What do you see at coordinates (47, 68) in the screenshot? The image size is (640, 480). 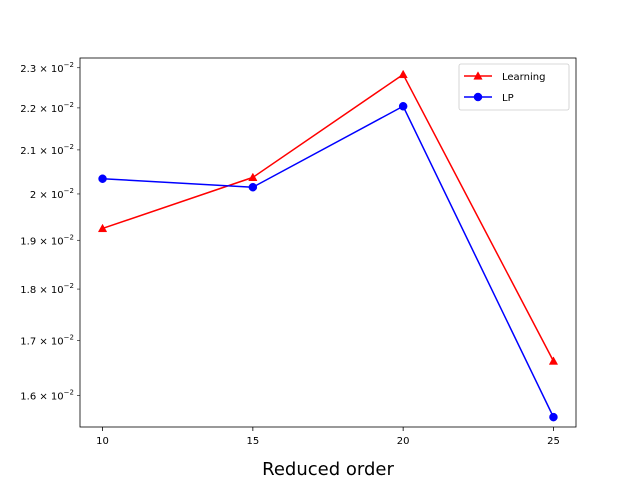 I see `y-tick-label: 2.3 × 10⁻²` at bounding box center [47, 68].